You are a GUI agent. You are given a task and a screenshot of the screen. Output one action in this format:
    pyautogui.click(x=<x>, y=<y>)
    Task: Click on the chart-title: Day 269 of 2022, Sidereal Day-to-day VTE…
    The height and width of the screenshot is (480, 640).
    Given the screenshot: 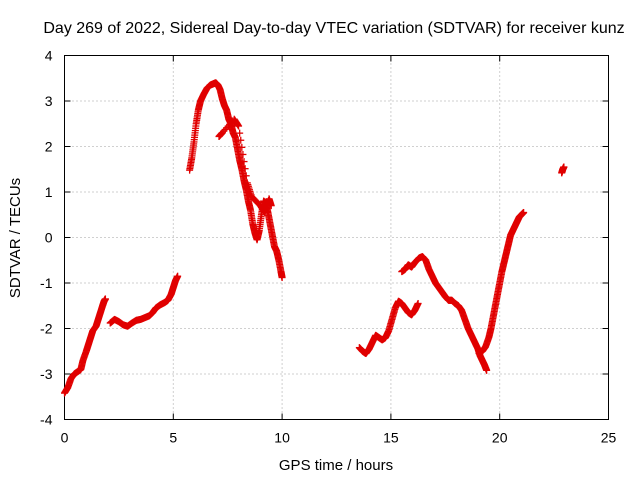 What is the action you would take?
    pyautogui.click(x=333, y=28)
    